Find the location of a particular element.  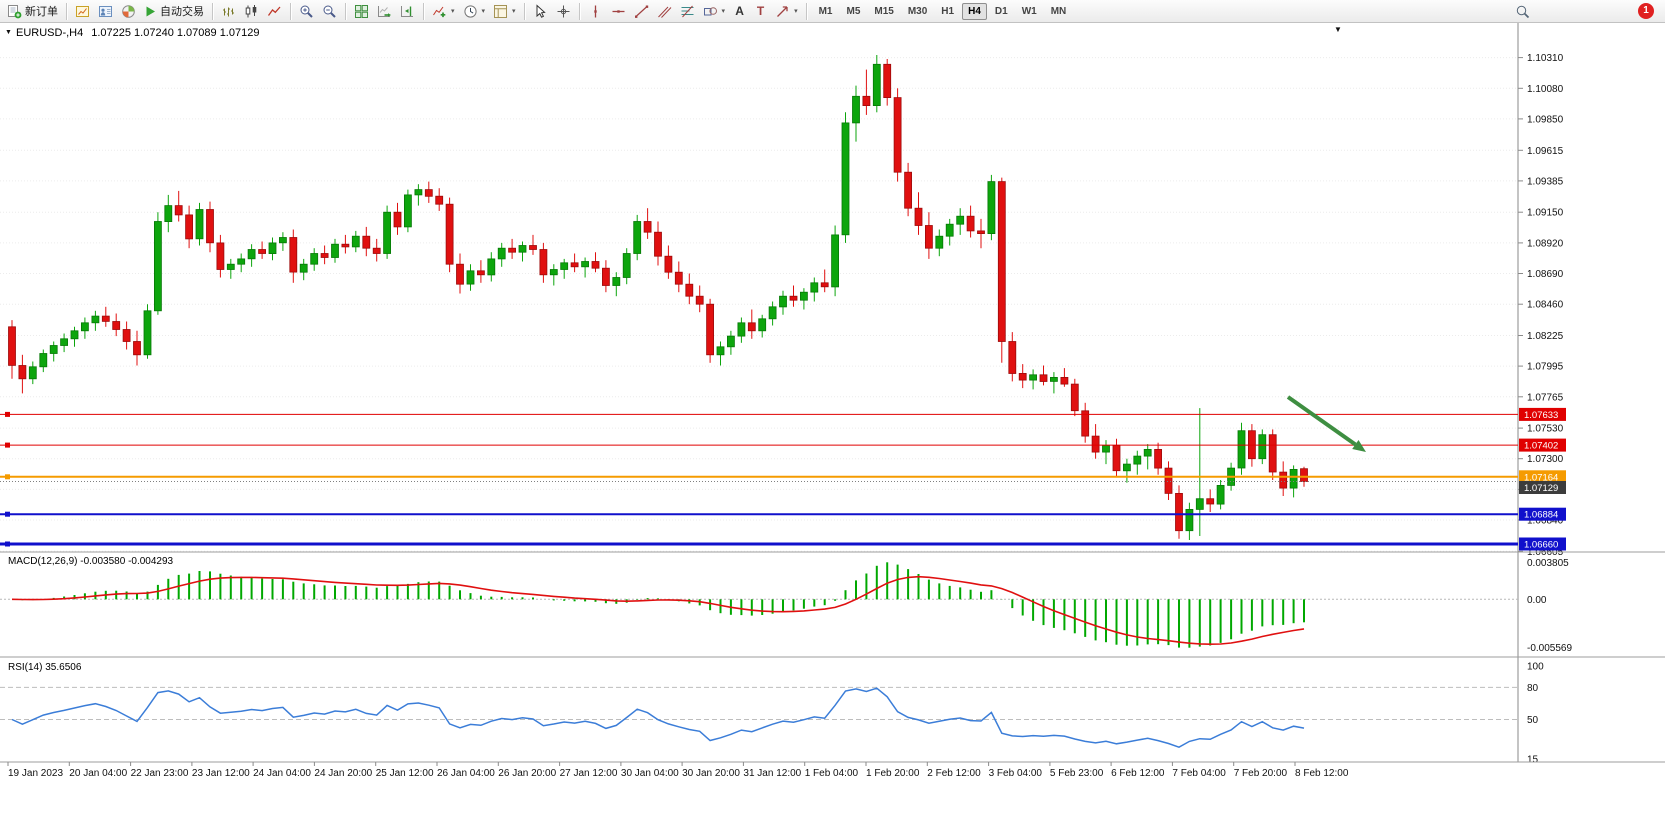

timeframe-h4: H4 is located at coordinates (974, 11).